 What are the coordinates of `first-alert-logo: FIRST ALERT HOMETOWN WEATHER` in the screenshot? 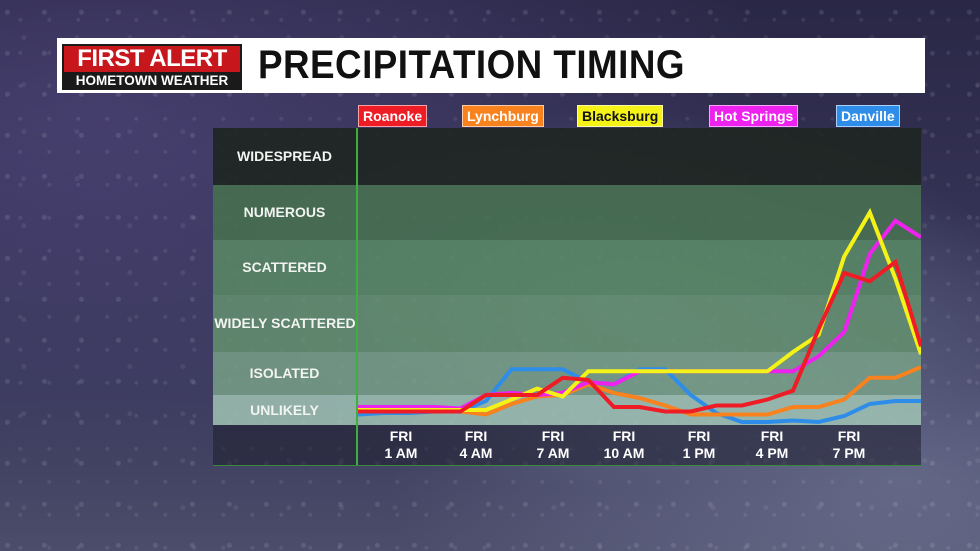 It's located at (152, 66).